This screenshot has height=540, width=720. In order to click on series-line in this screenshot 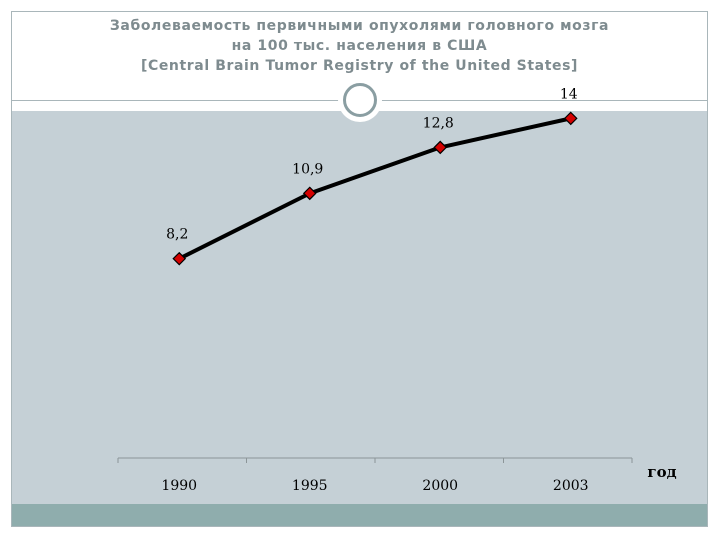, I will do `click(375, 188)`.